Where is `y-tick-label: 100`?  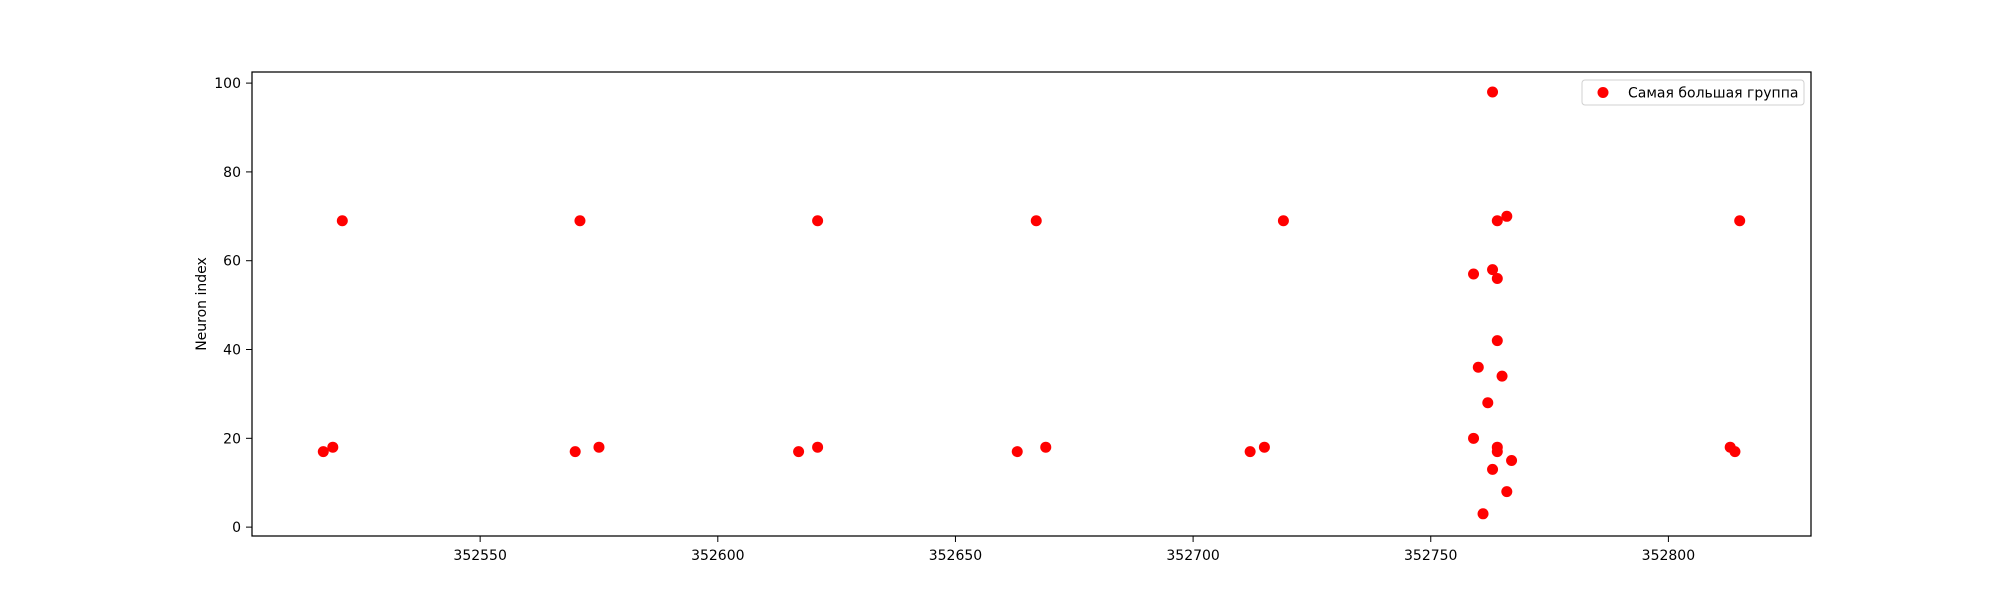 y-tick-label: 100 is located at coordinates (227, 84).